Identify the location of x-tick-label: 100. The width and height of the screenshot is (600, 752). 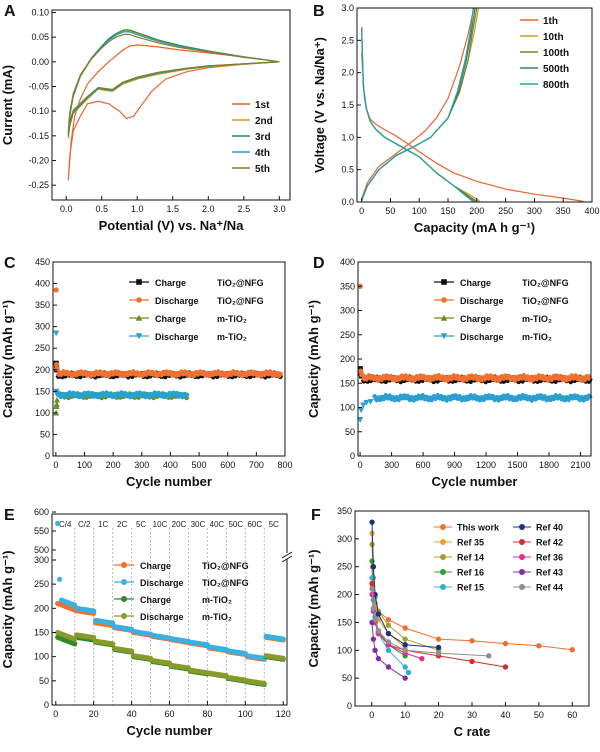
(84, 465).